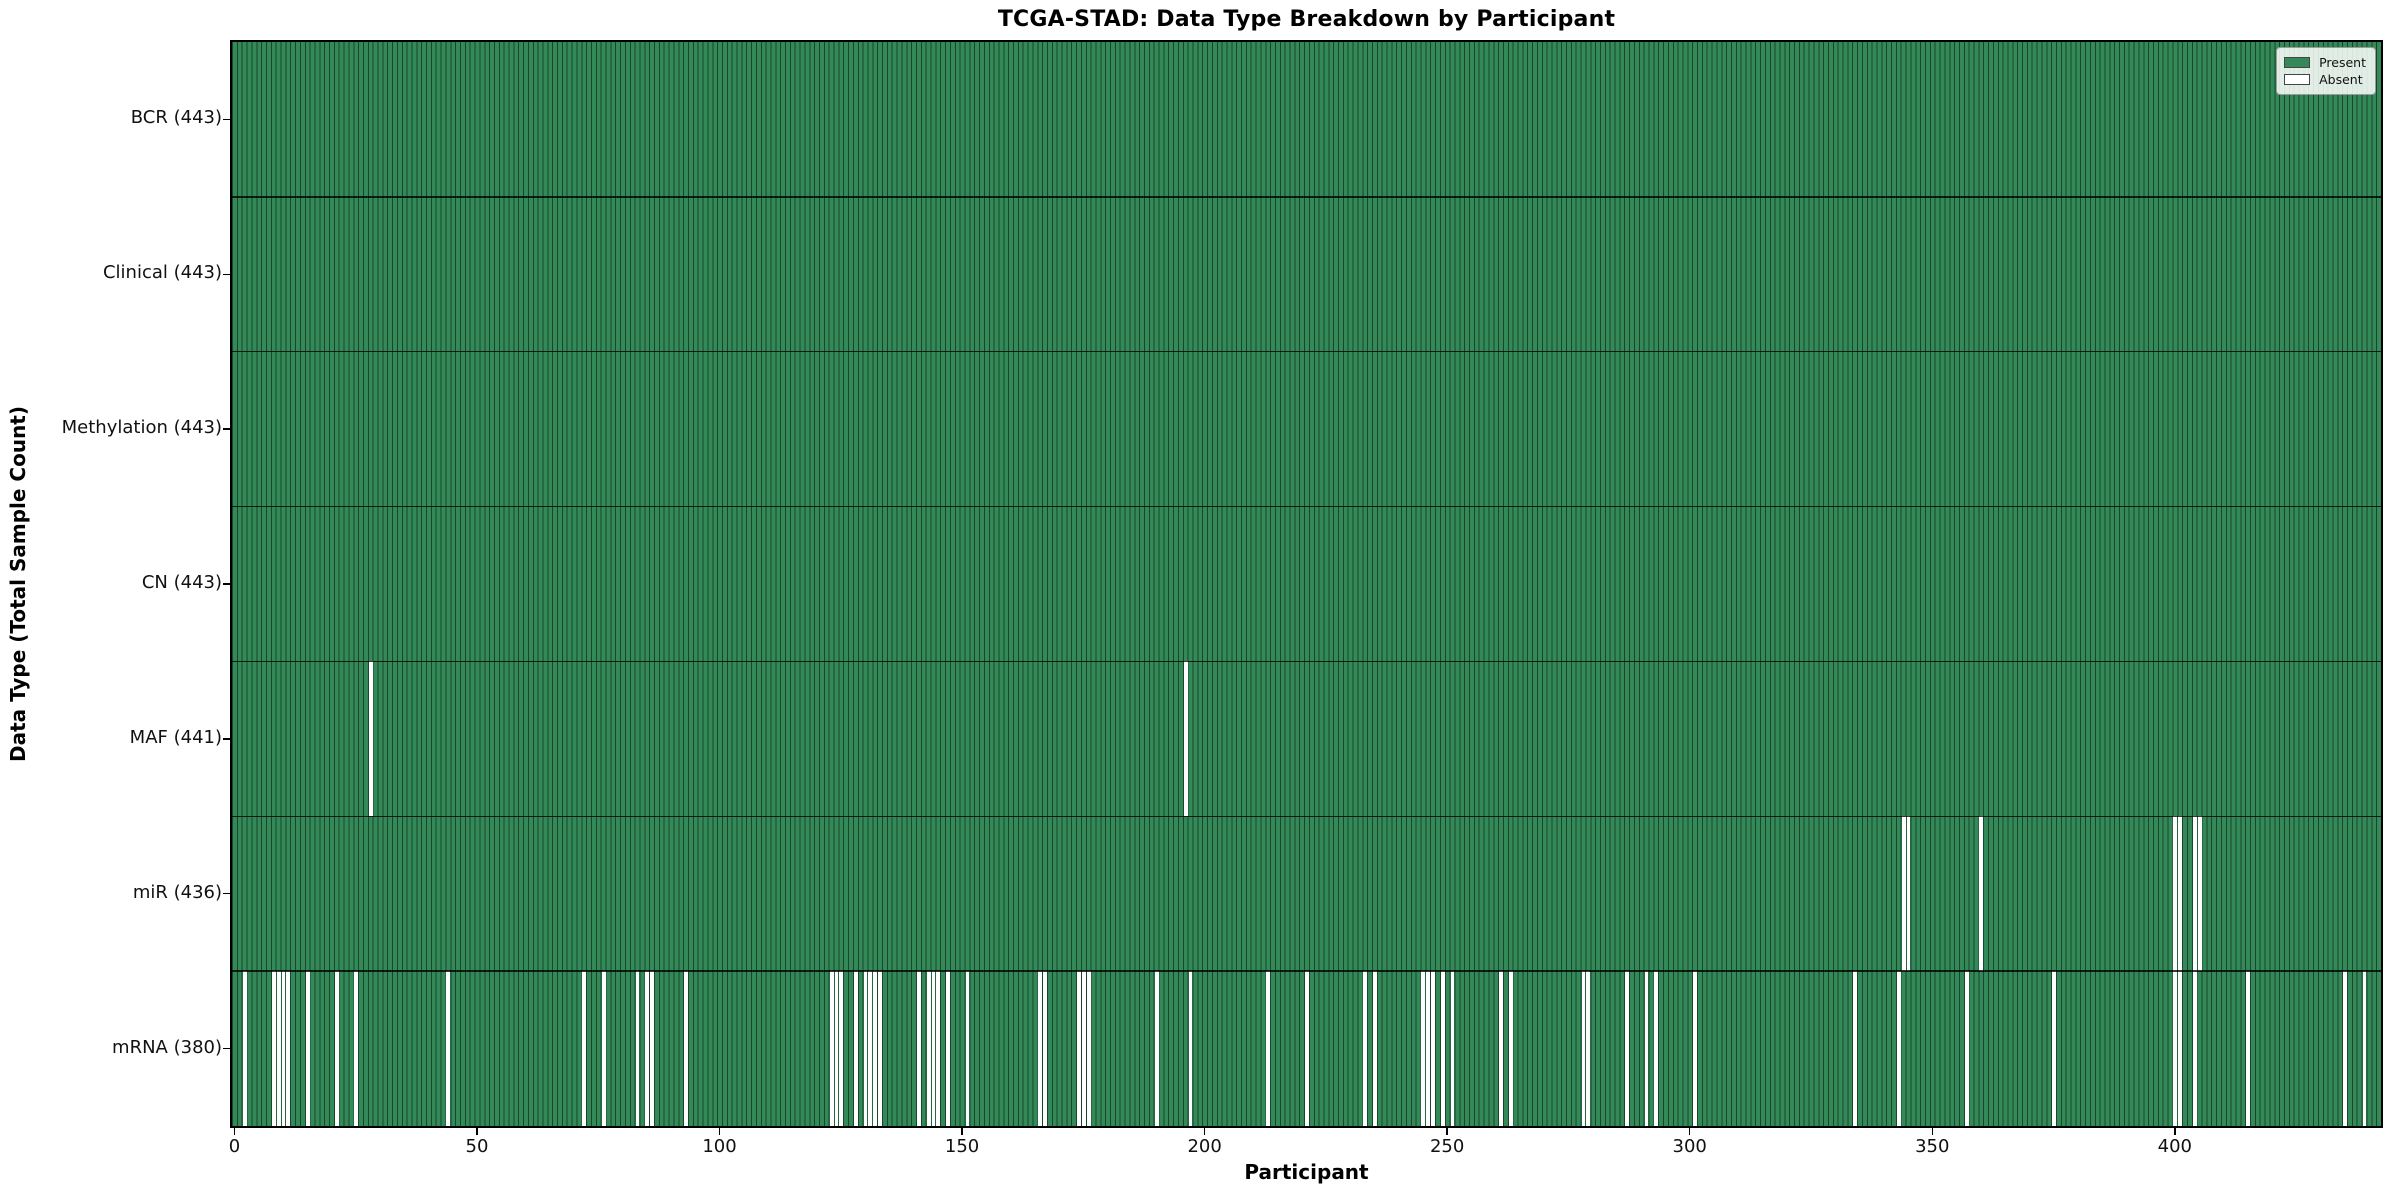 Image resolution: width=2400 pixels, height=1200 pixels. I want to click on x-axis-label: Participant, so click(1306, 1172).